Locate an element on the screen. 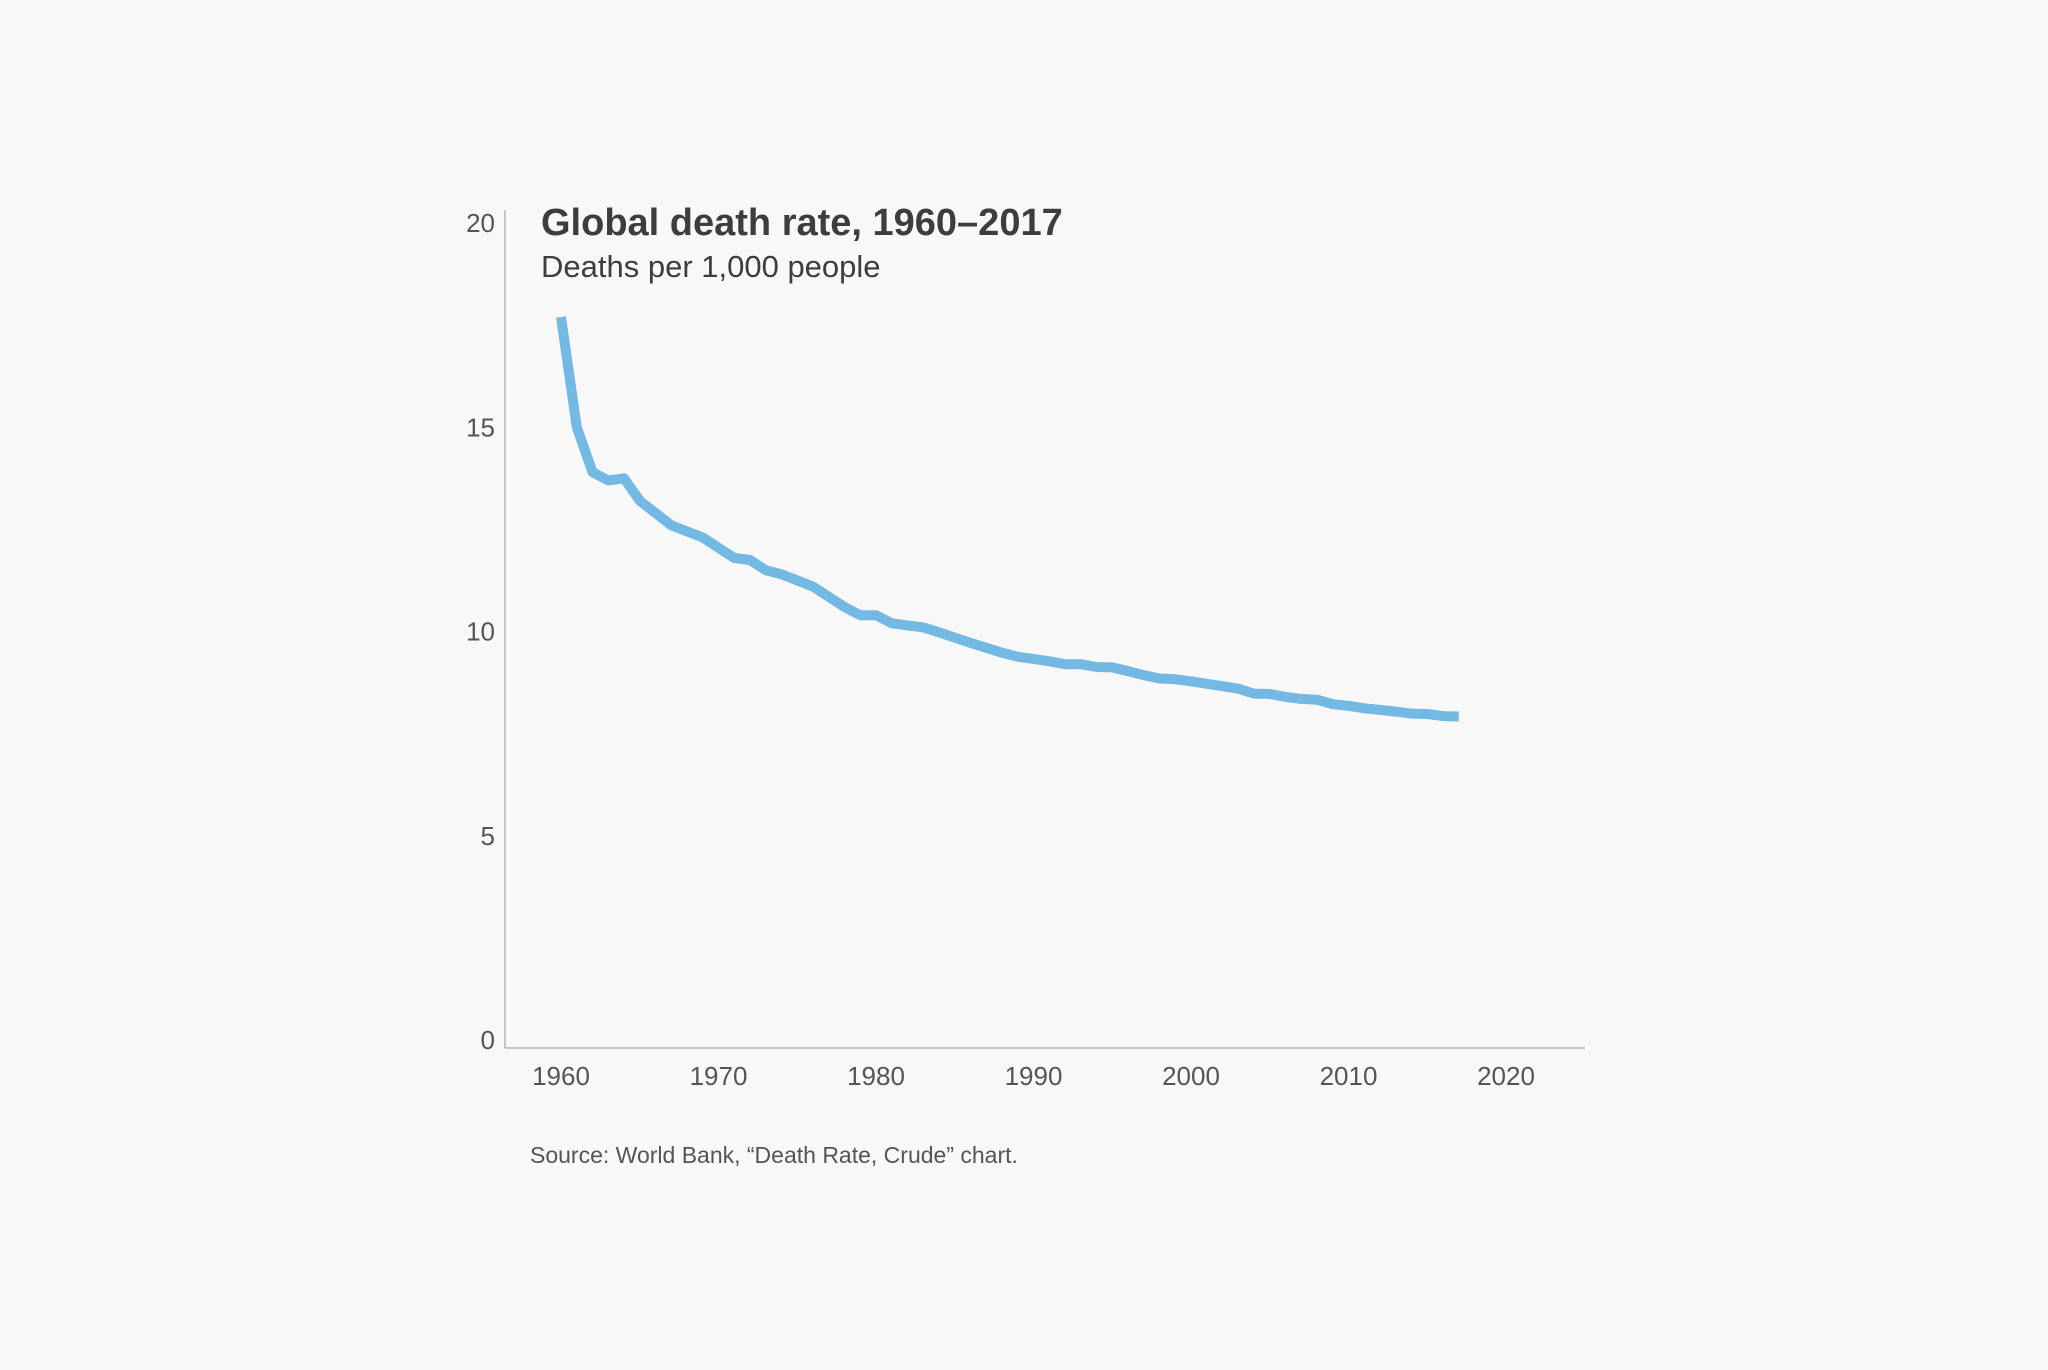 The image size is (2048, 1370). x-tick-label: 1990 is located at coordinates (1034, 1076).